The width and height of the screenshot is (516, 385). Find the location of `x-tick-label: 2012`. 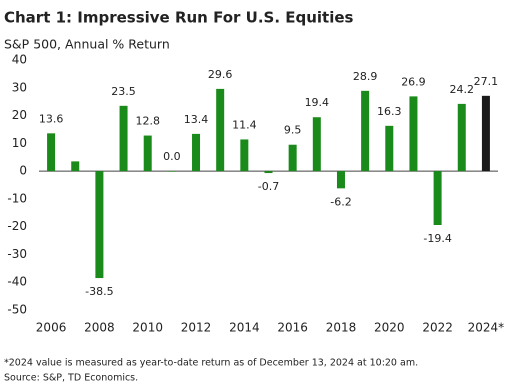

x-tick-label: 2012 is located at coordinates (196, 328).